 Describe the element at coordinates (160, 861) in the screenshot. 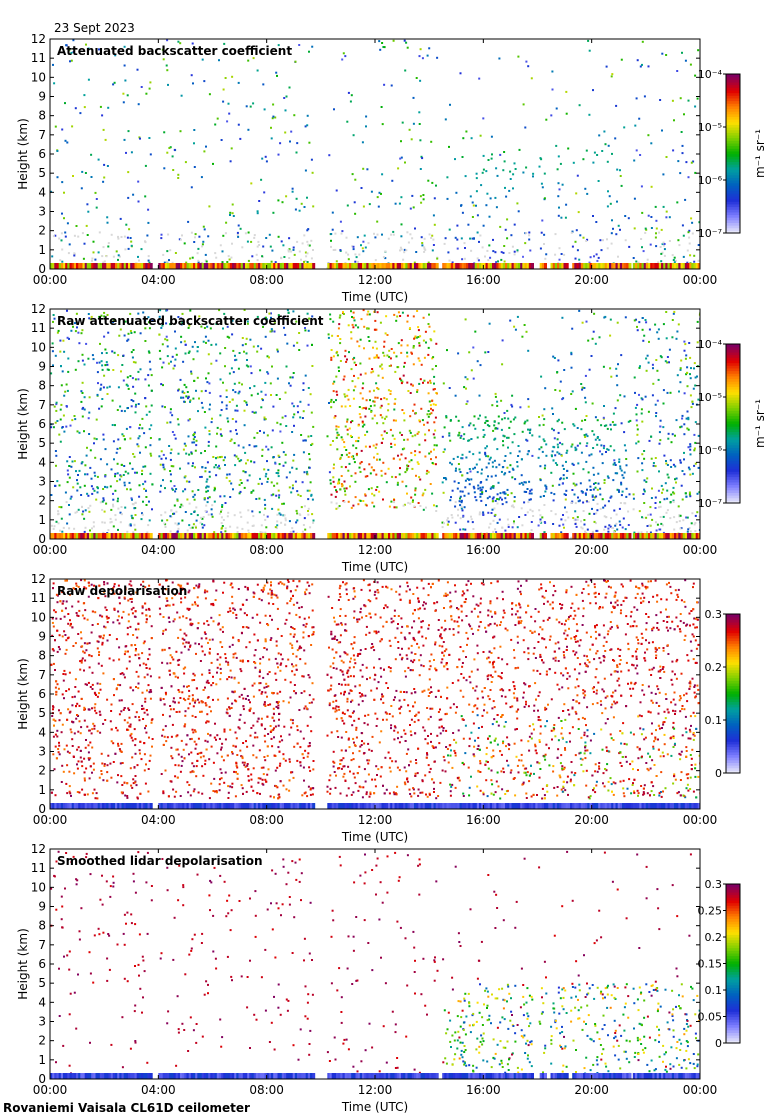

I see `panel-title: Smoothed lidar depolarisation` at that location.